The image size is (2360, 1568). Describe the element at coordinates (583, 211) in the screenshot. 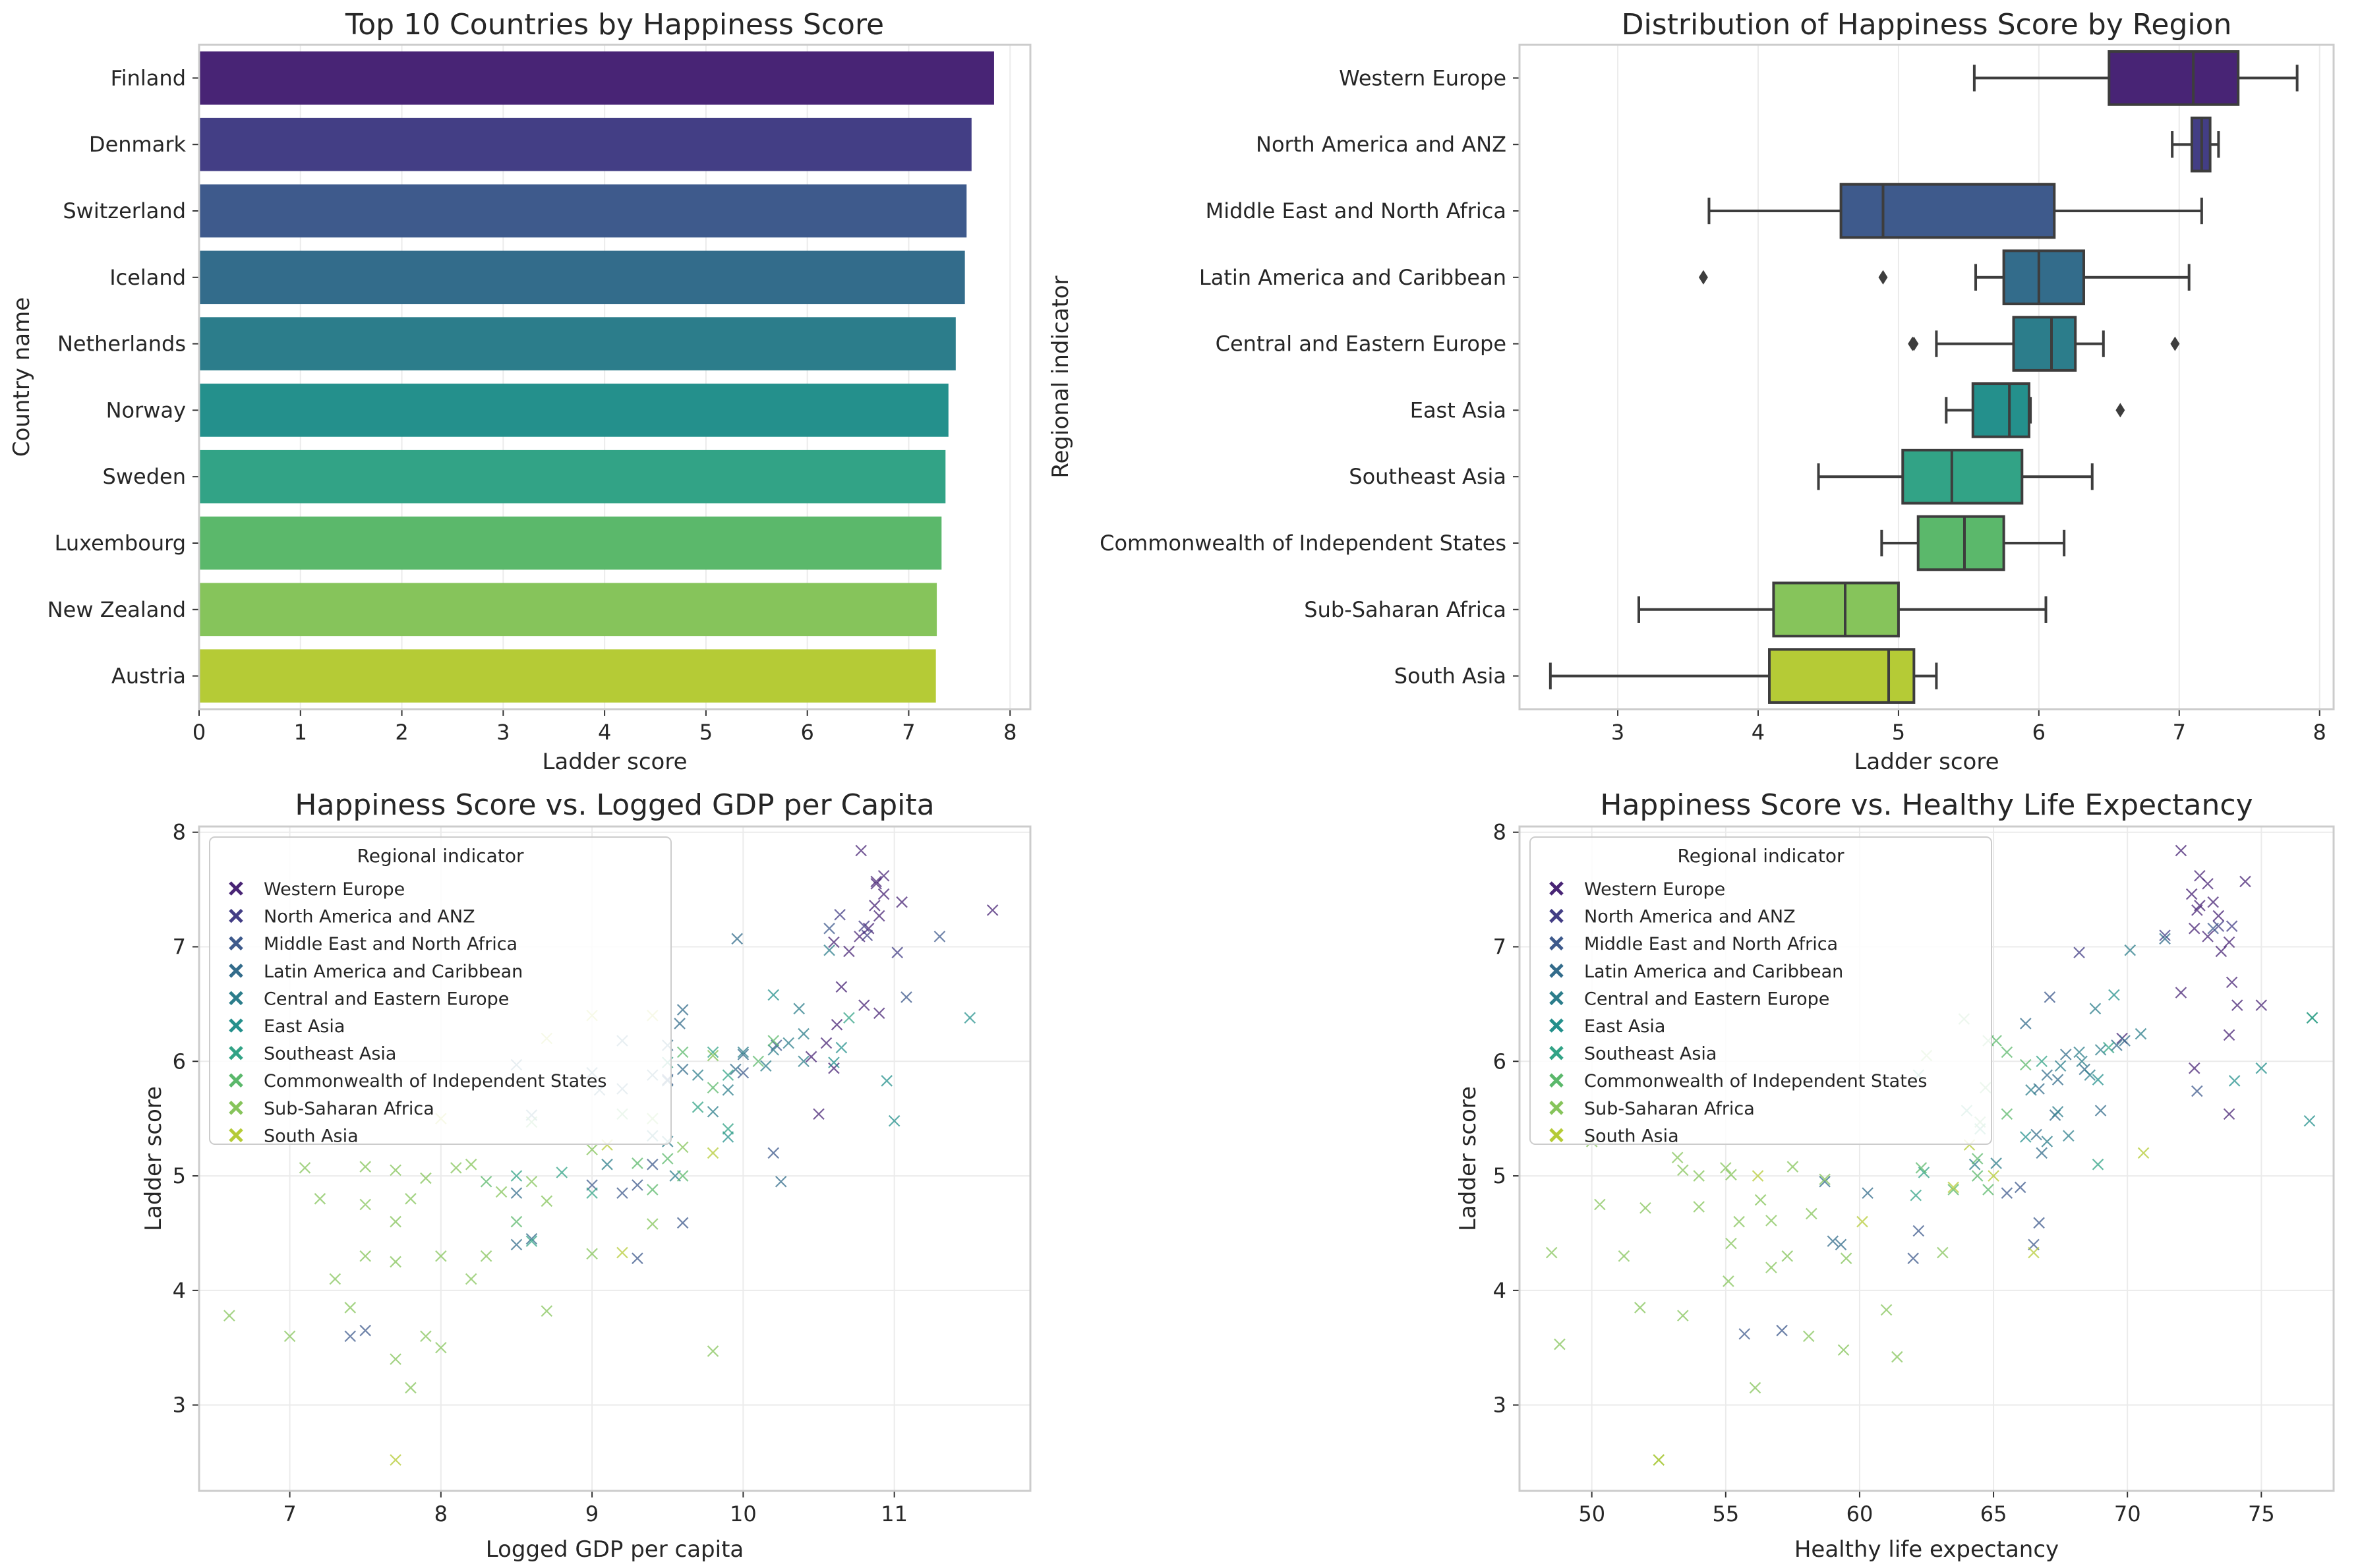

I see `bar` at that location.